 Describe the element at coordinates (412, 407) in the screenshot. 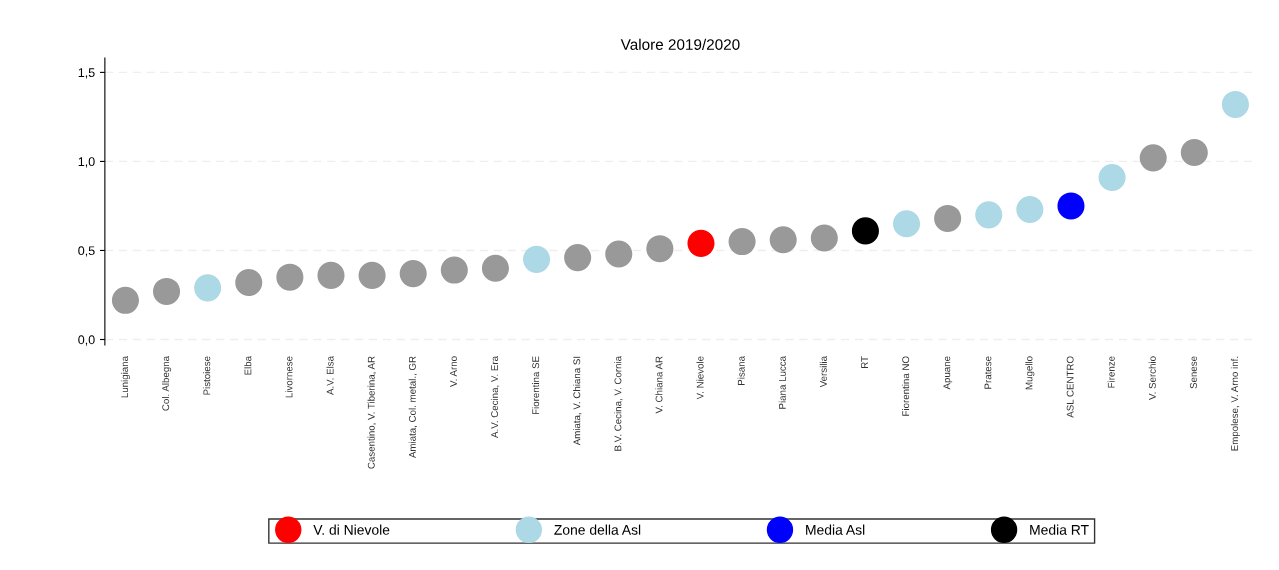

I see `x-tick-label: Amiata, Col. metal., GR` at that location.